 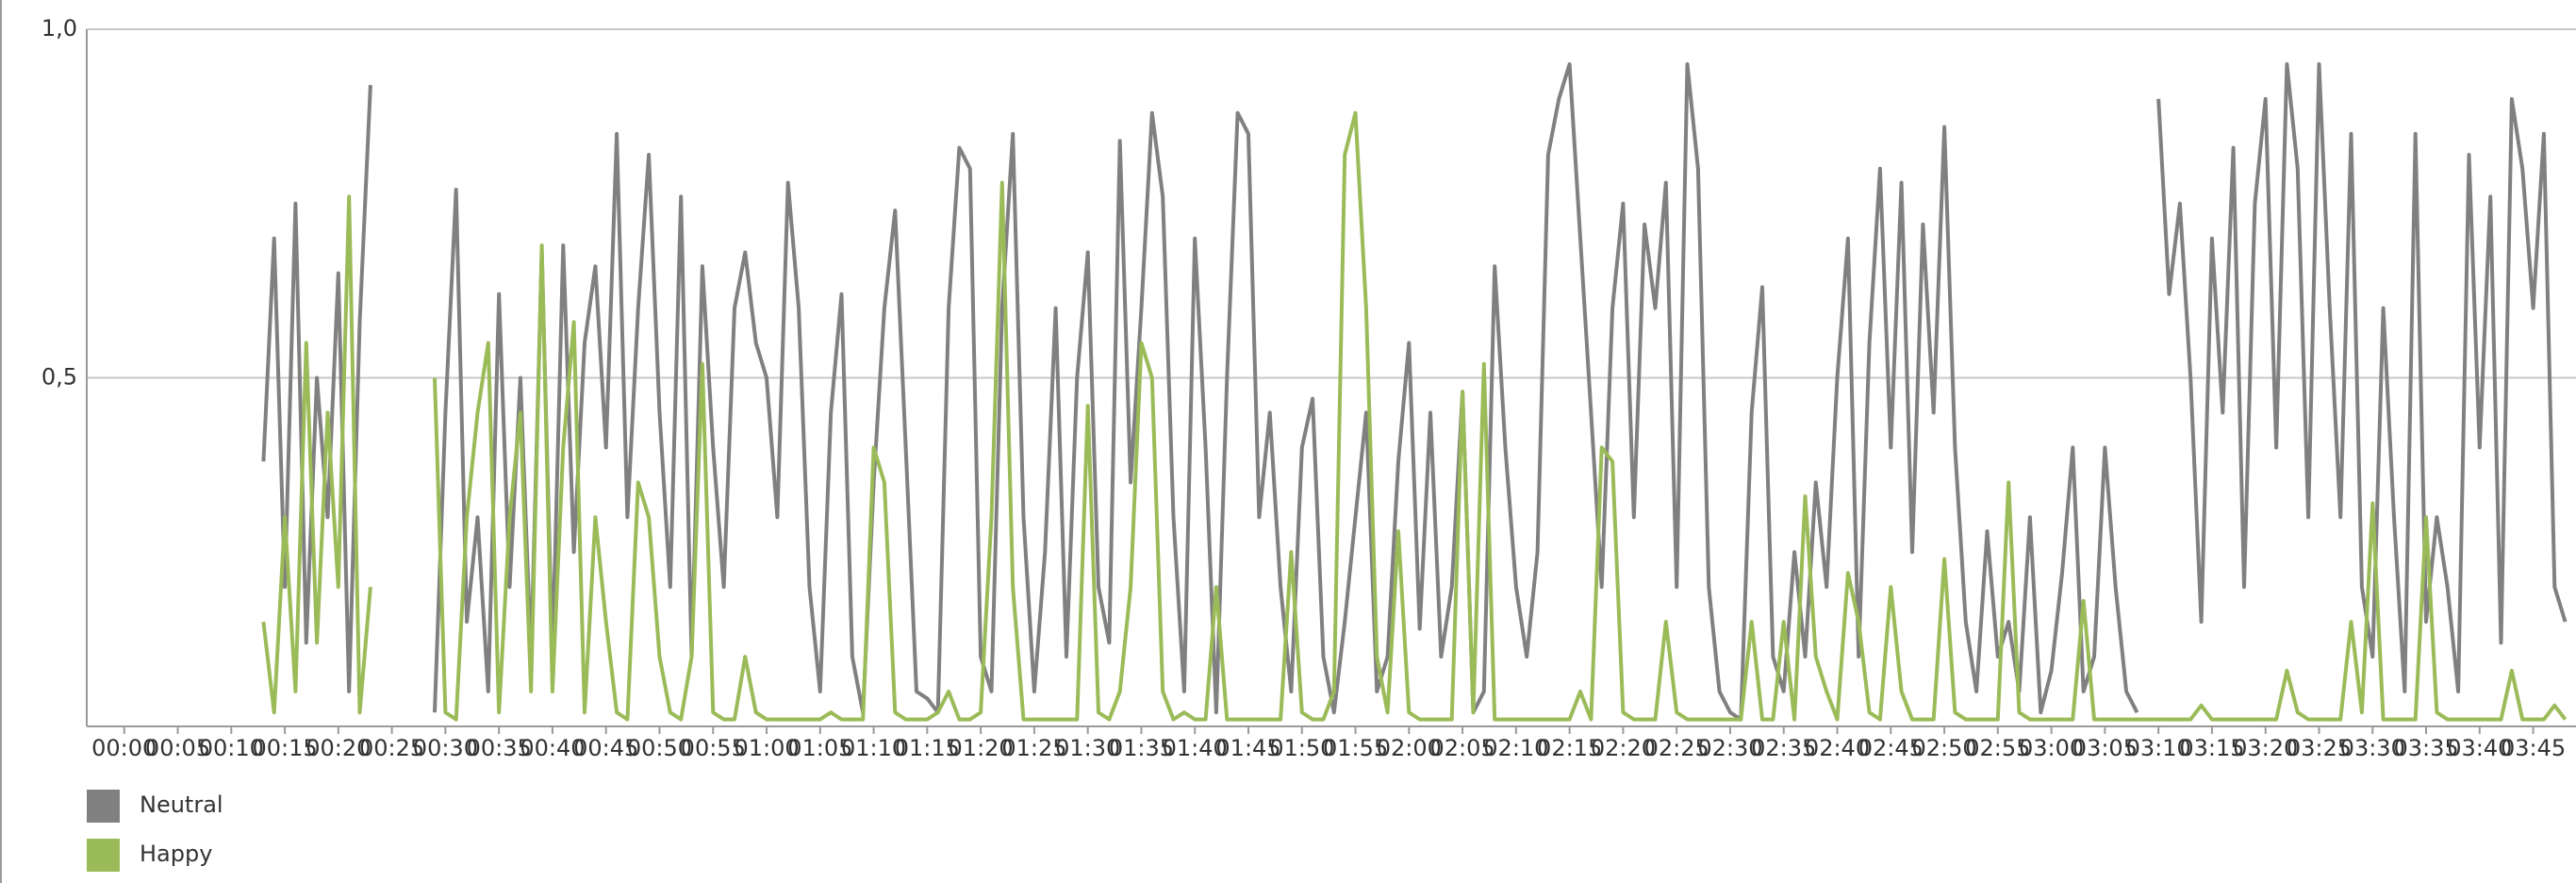 I want to click on x-tick-label: 01:10, so click(x=873, y=748).